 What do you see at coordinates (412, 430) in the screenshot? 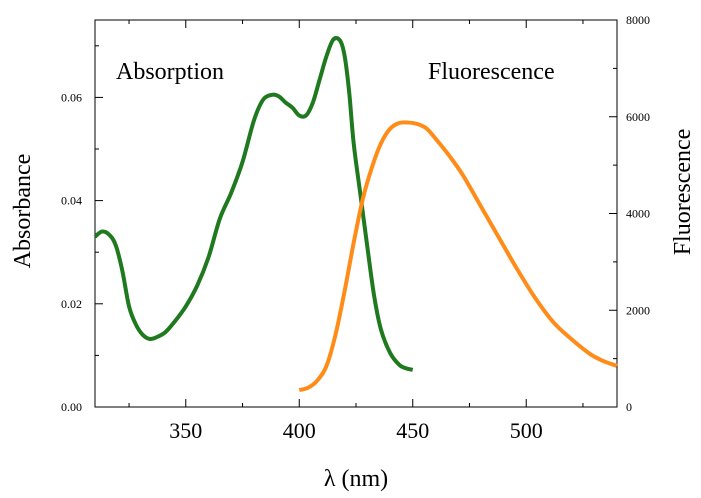
I see `x-tick-label: 450` at bounding box center [412, 430].